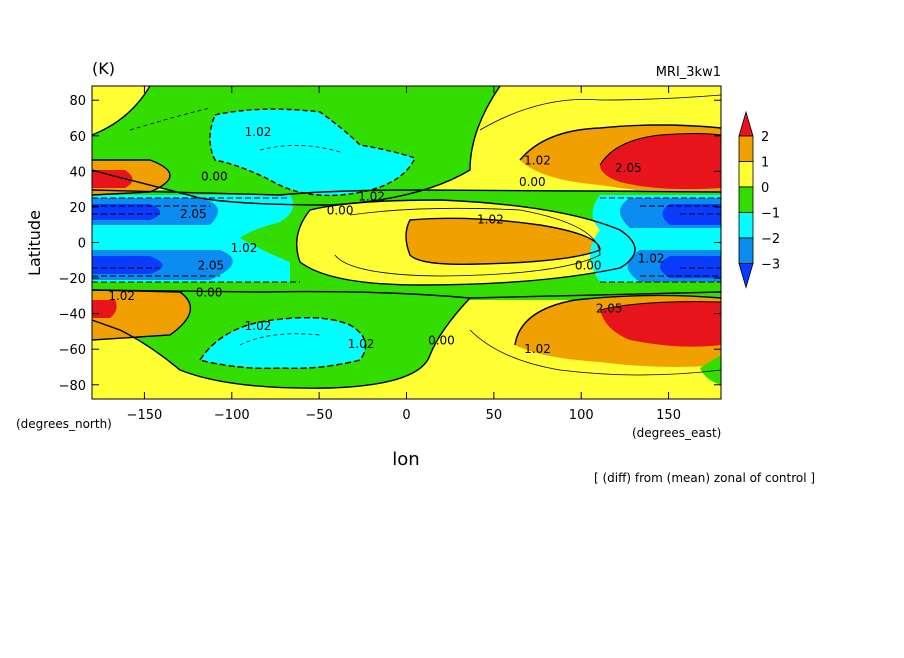  Describe the element at coordinates (765, 137) in the screenshot. I see `colorbar-label: 2` at that location.